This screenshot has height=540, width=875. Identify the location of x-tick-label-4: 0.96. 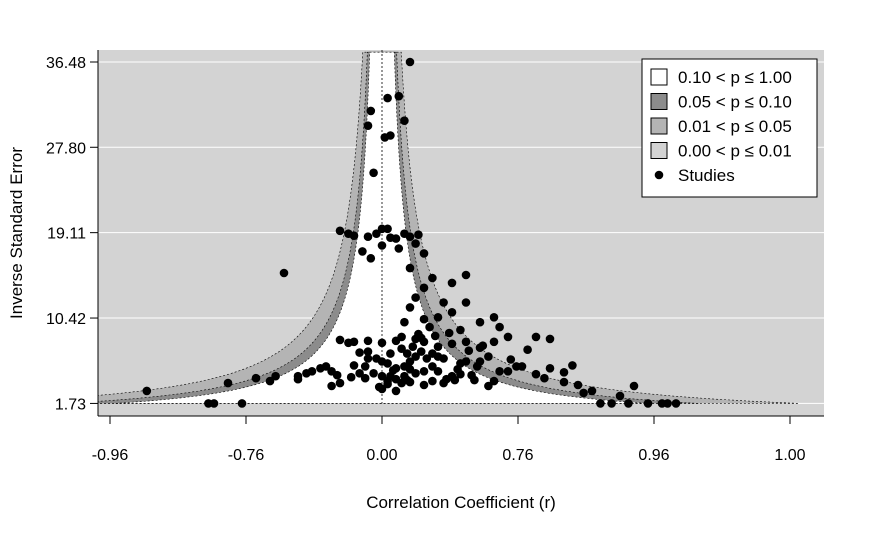
(653, 455).